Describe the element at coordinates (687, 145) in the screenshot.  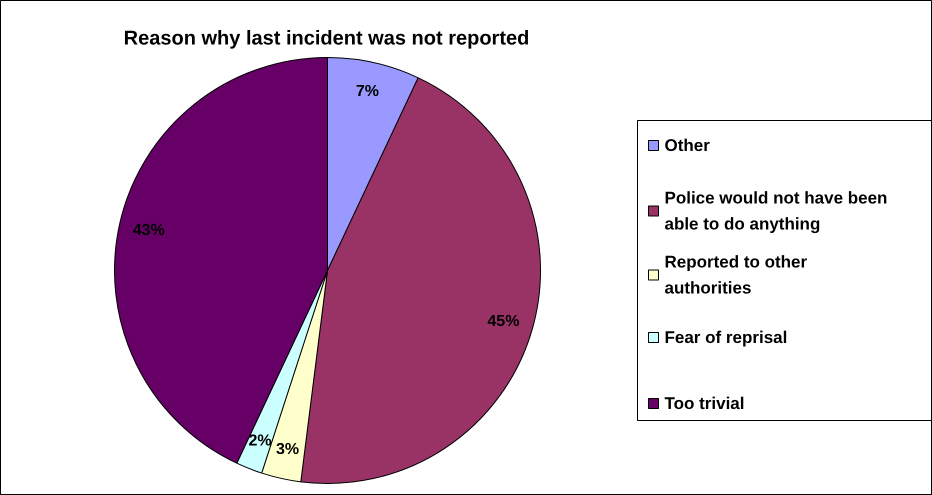
I see `legend-label: Other` at that location.